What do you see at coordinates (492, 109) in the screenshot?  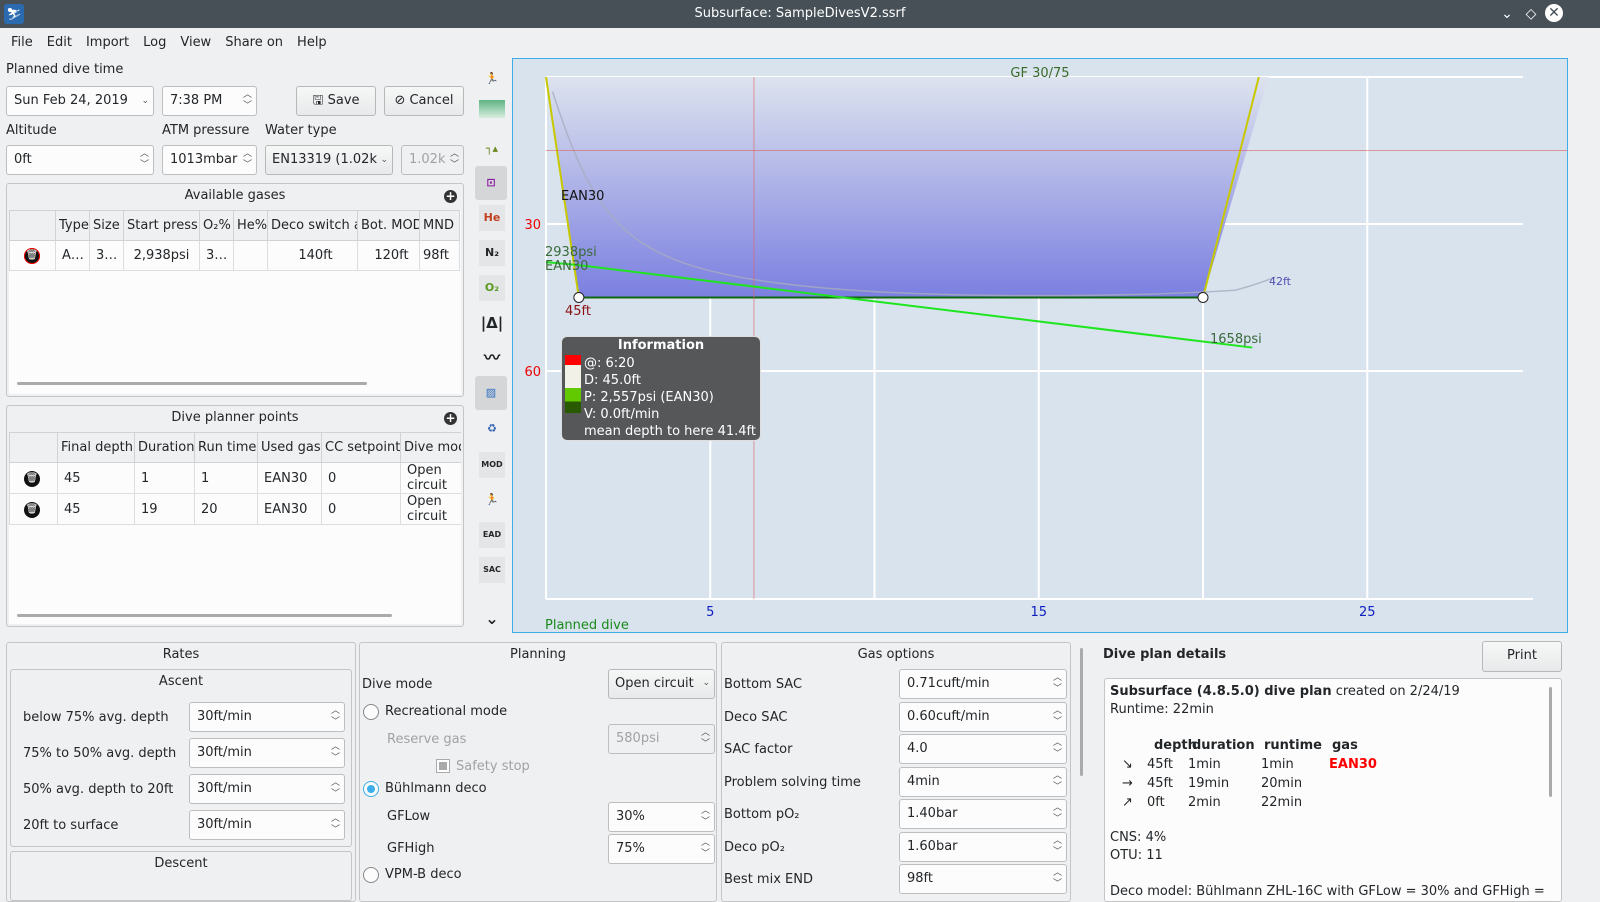 I see `tissue-heatmap-icon` at bounding box center [492, 109].